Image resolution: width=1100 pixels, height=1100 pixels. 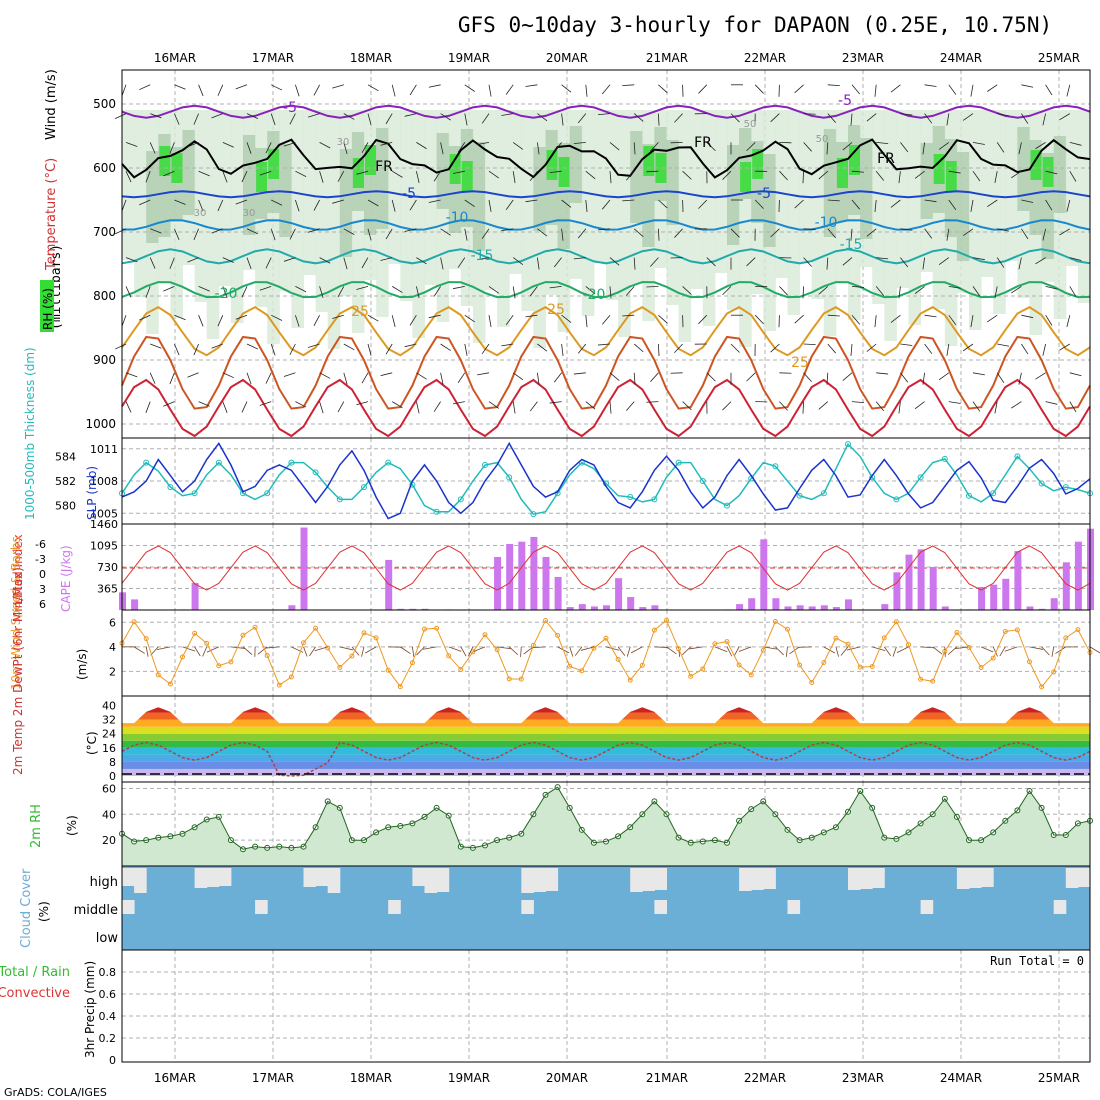 What do you see at coordinates (175, 1078) in the screenshot?
I see `date-label-bottom: 16MAR` at bounding box center [175, 1078].